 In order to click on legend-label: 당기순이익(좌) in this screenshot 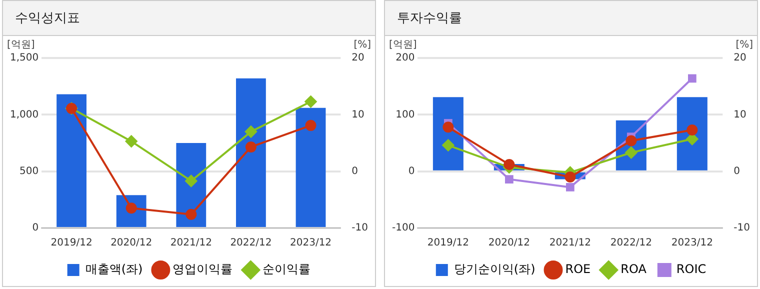, I will do `click(495, 269)`.